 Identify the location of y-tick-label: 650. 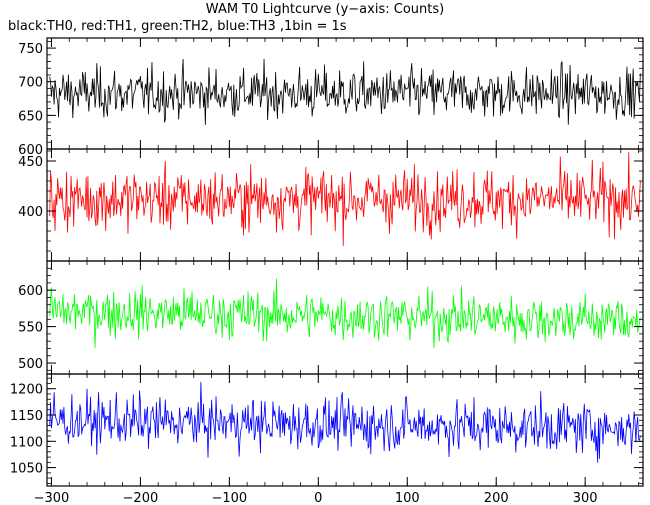
(30, 116).